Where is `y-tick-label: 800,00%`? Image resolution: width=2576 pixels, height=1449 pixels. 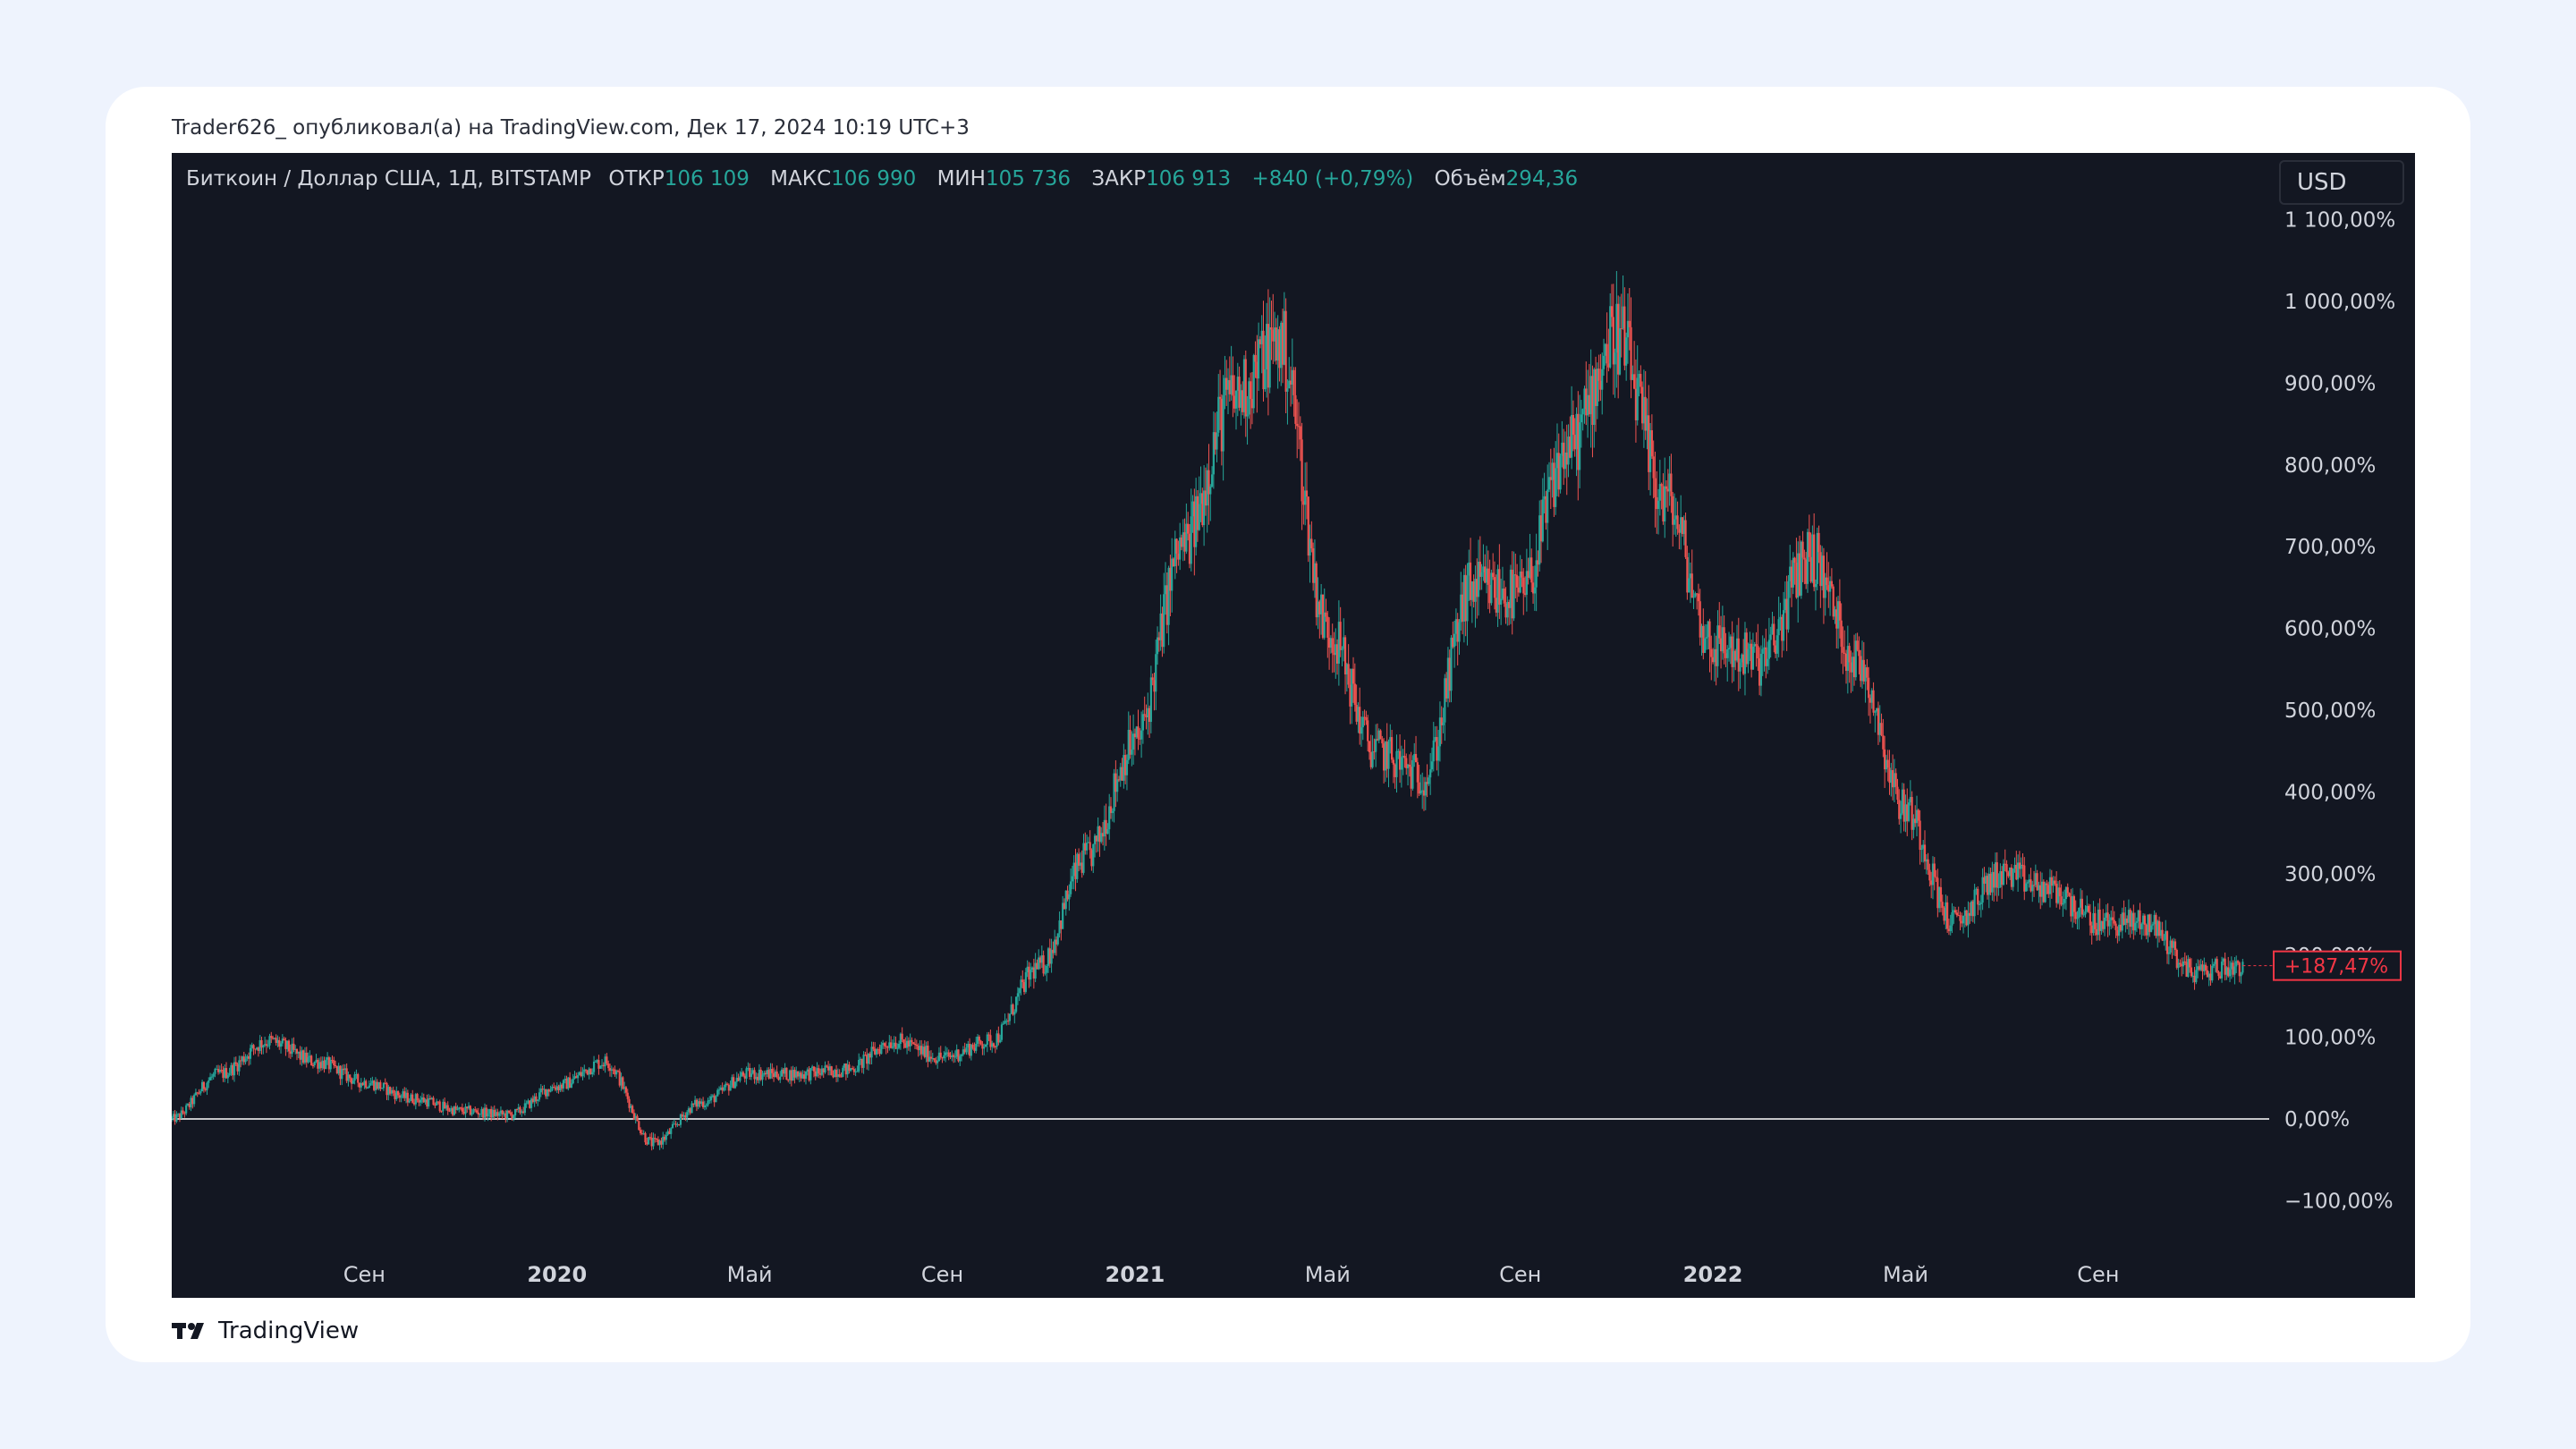 y-tick-label: 800,00% is located at coordinates (2330, 466).